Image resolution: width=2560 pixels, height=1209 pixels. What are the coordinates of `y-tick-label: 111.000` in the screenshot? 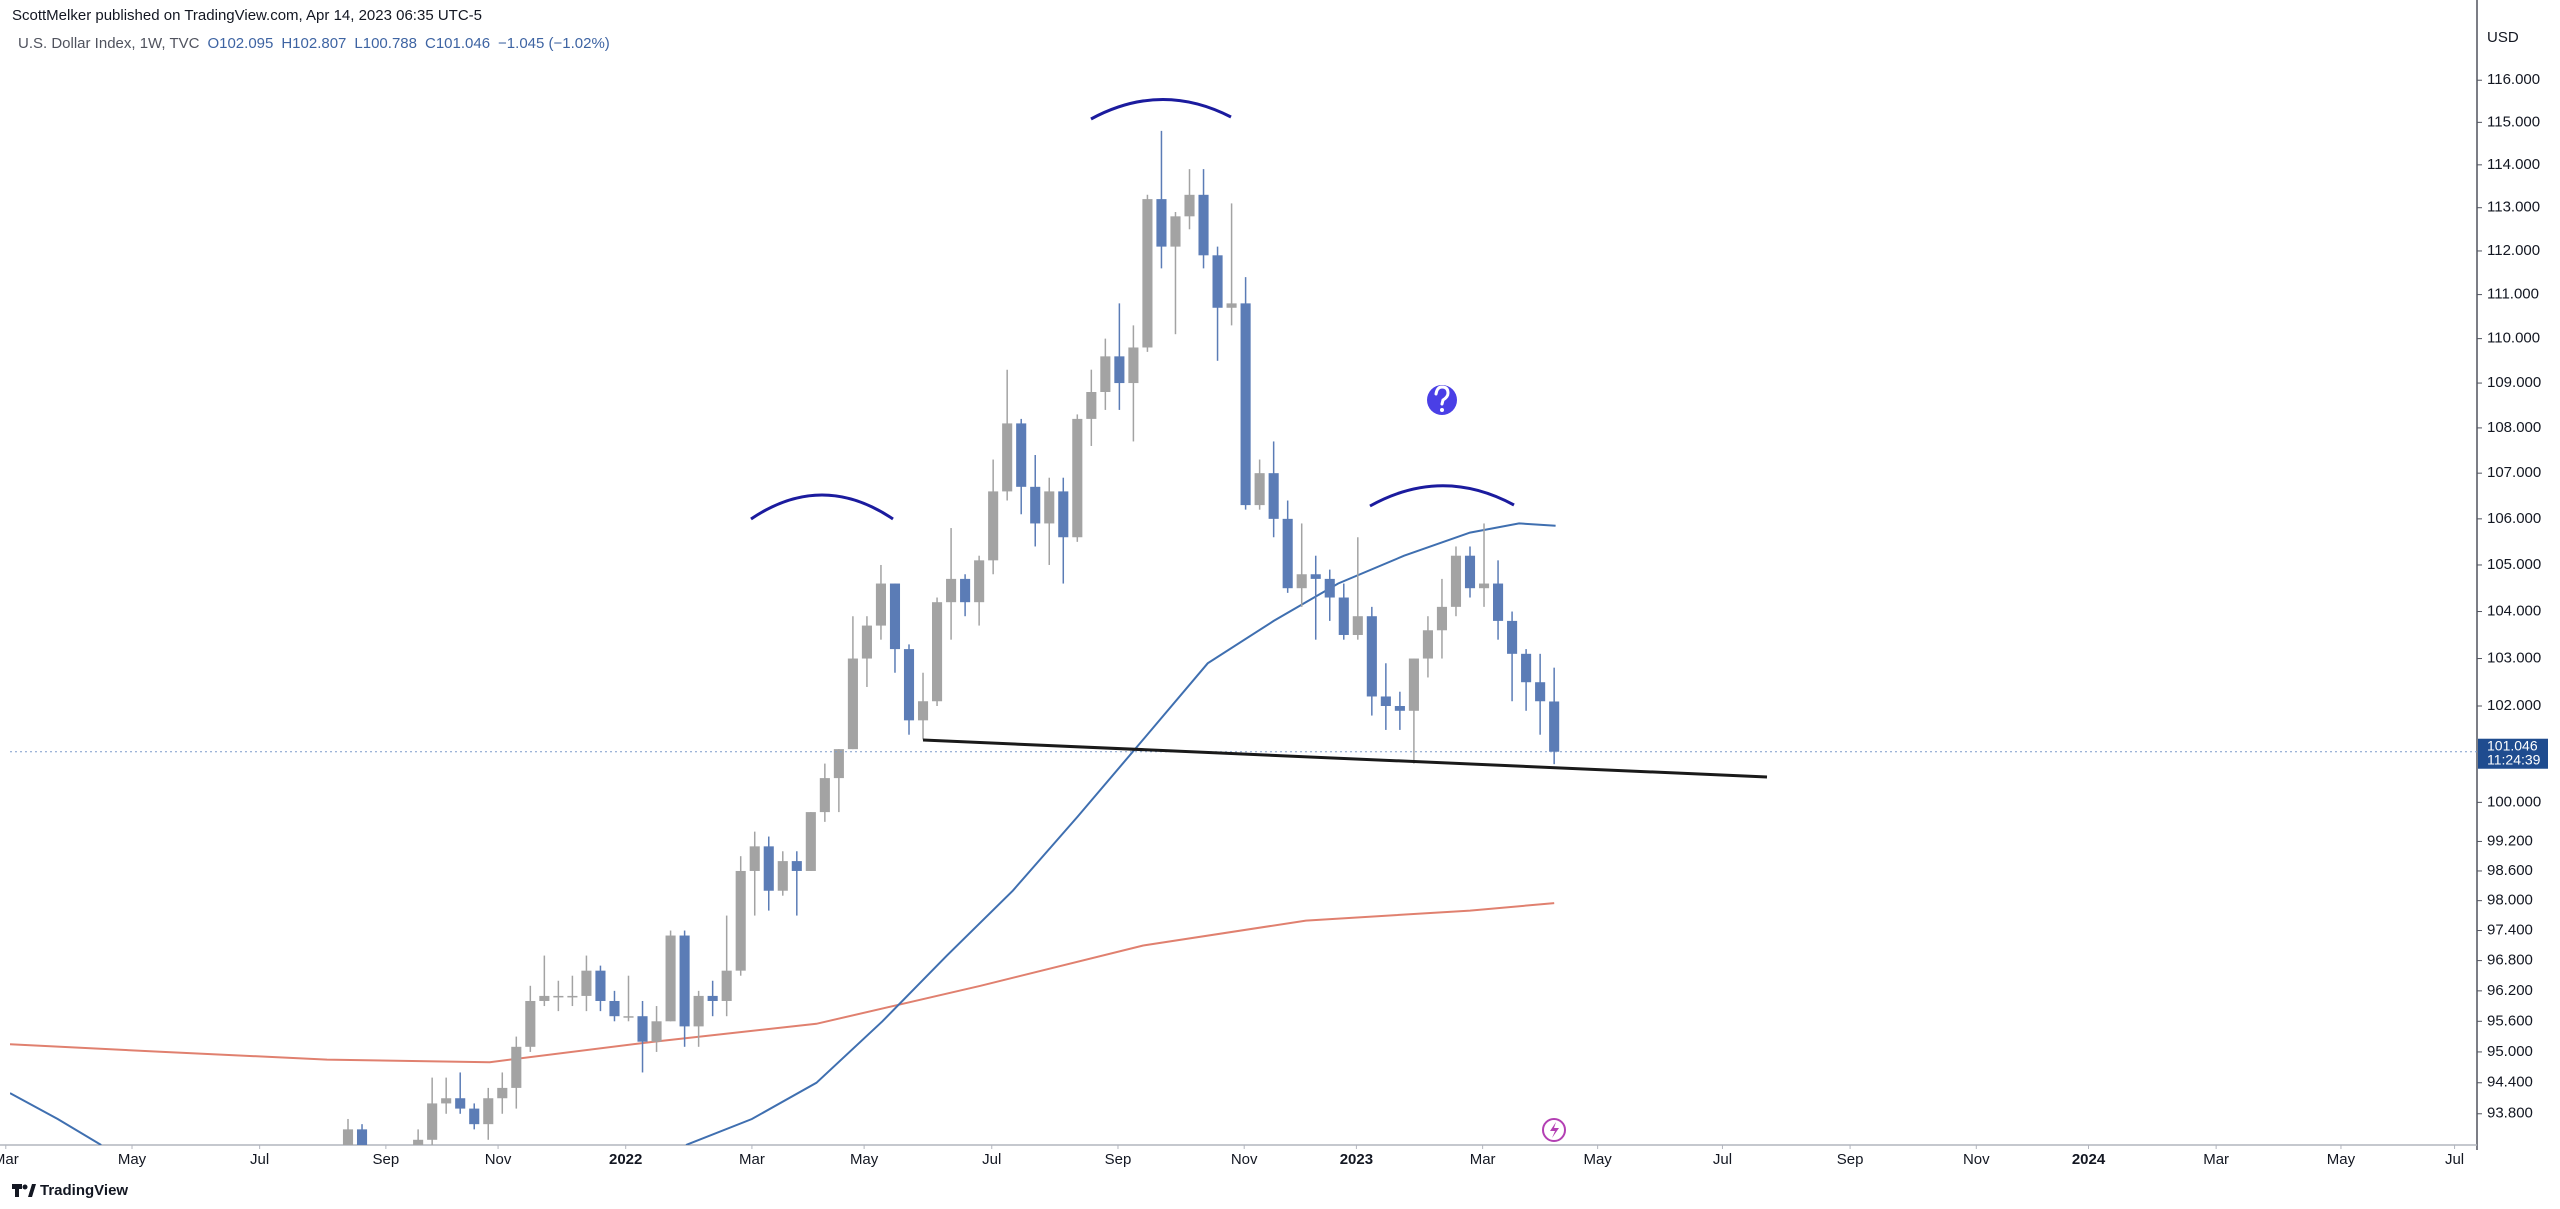 It's located at (2513, 294).